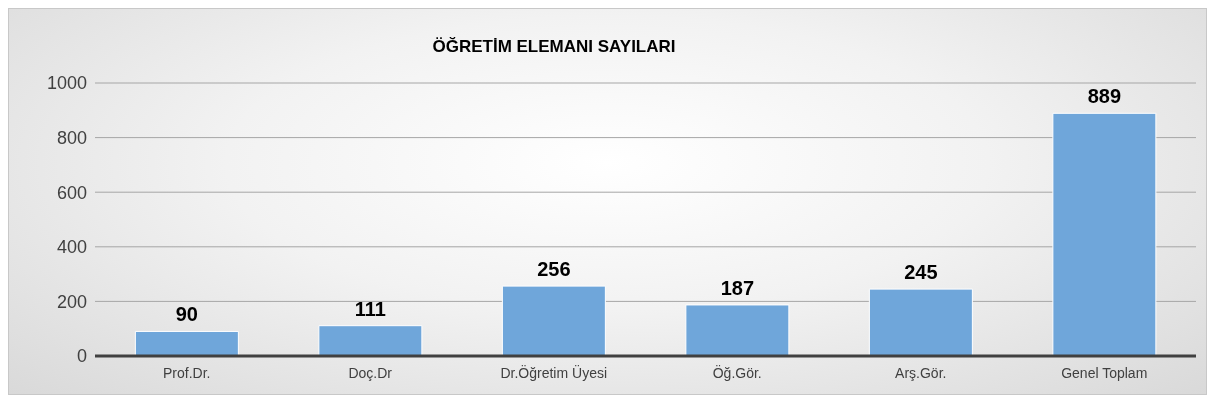  Describe the element at coordinates (1104, 372) in the screenshot. I see `x-tick-label: Genel Toplam` at that location.